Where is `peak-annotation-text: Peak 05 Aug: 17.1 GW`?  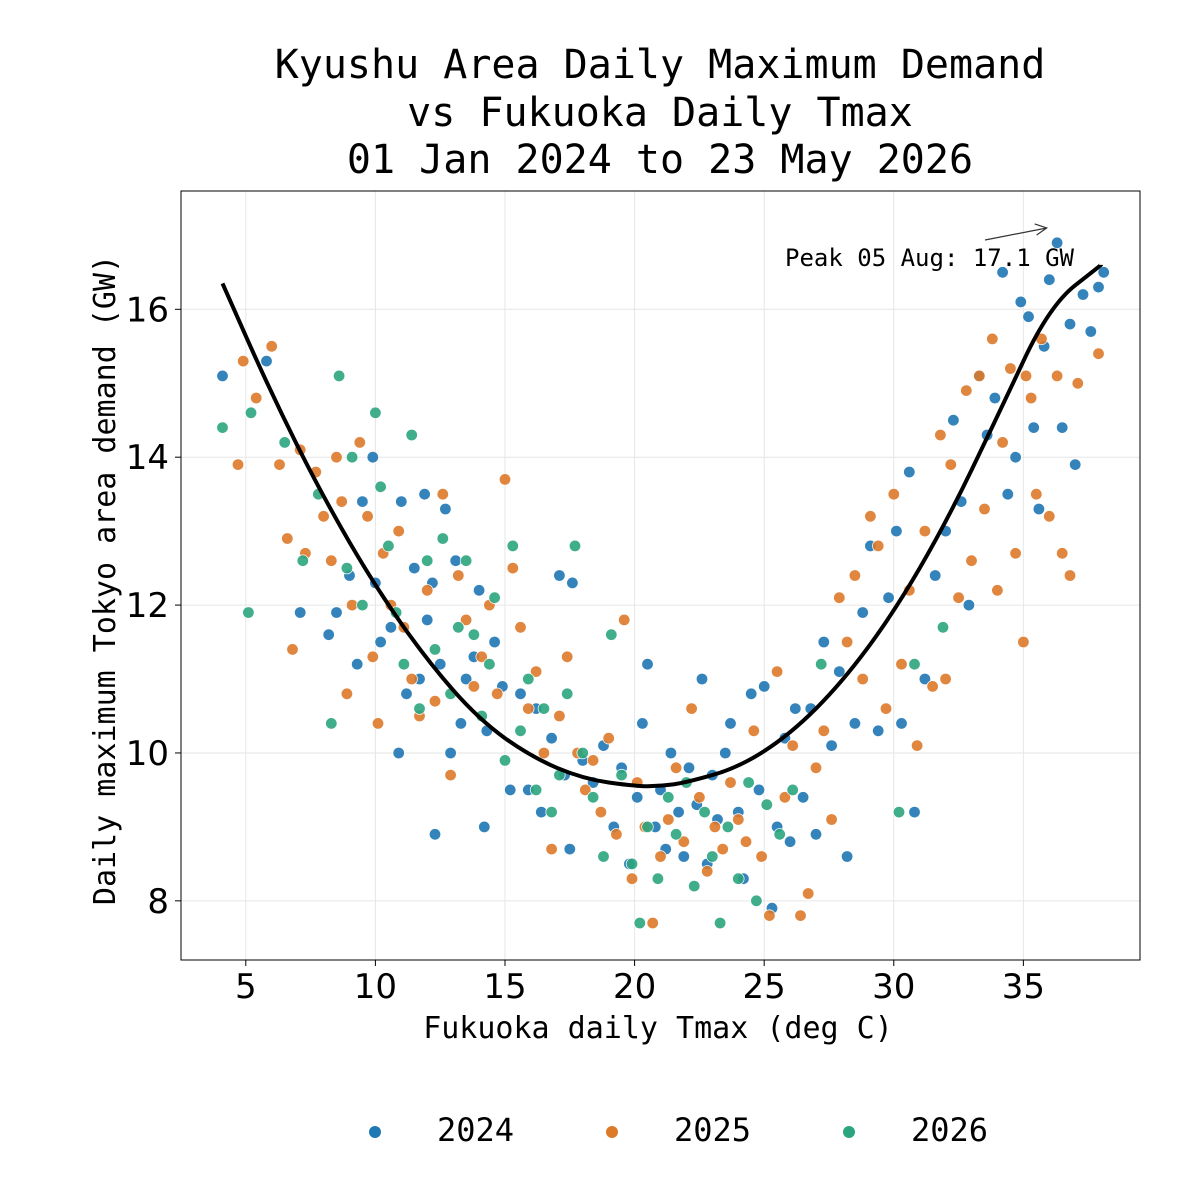 peak-annotation-text: Peak 05 Aug: 17.1 GW is located at coordinates (930, 258).